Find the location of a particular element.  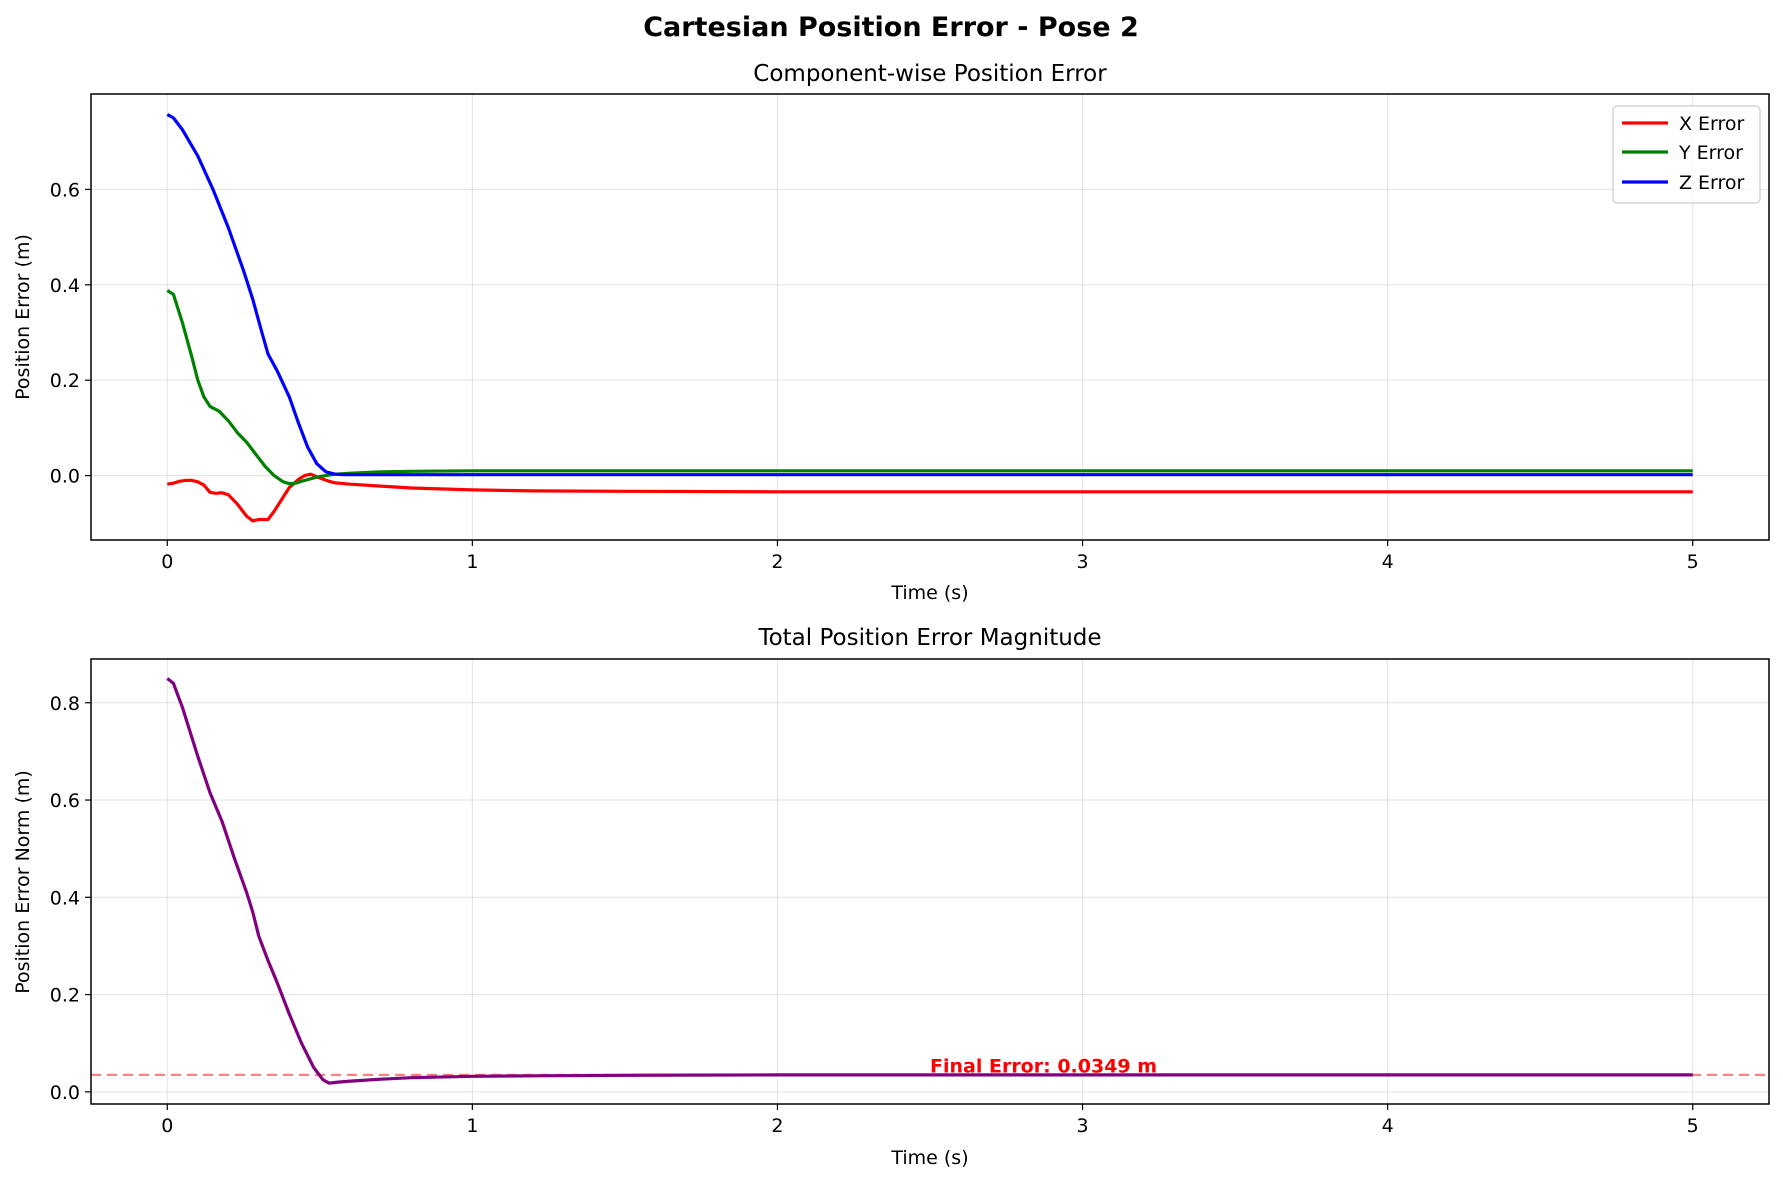

y-tick-label: 0.8 is located at coordinates (65, 704).